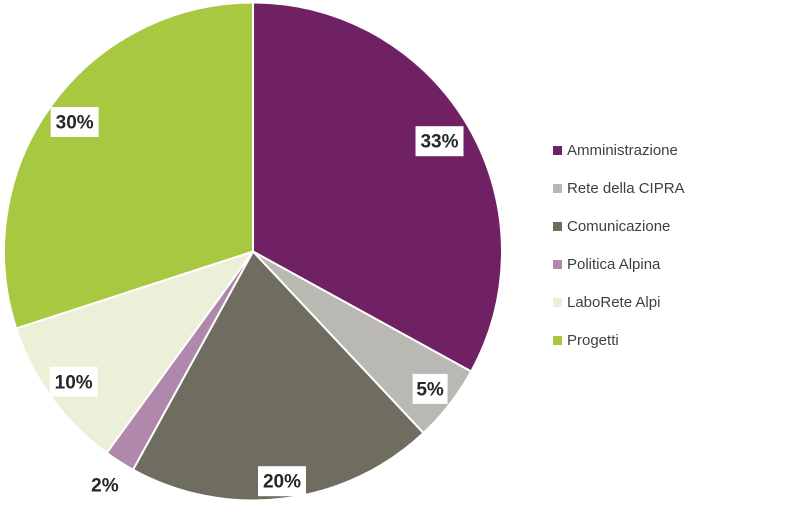 The height and width of the screenshot is (532, 800). I want to click on legend-item-label: Politica Alpina, so click(614, 264).